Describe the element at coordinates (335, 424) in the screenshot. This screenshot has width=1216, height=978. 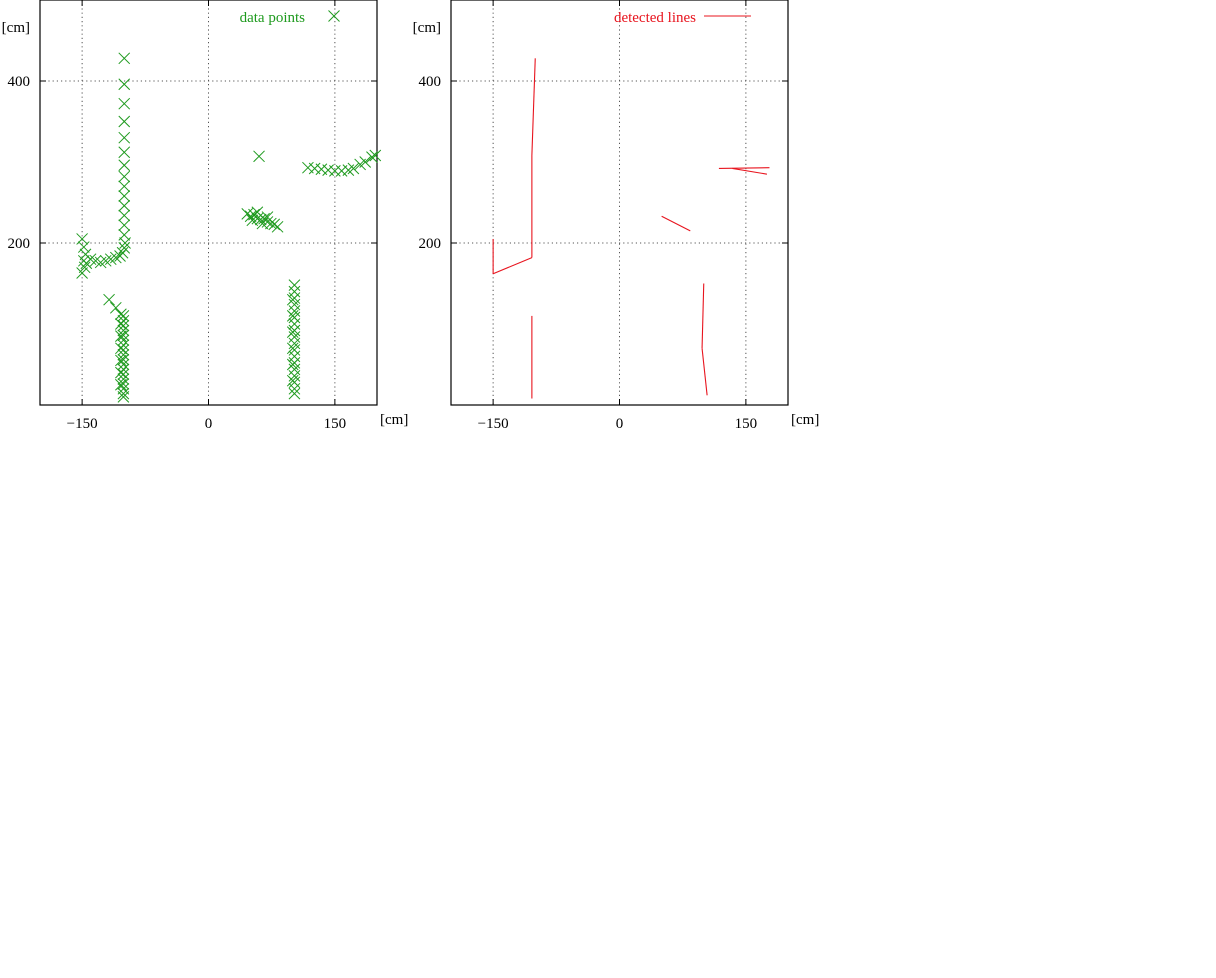
I see `x-tick-label: 150` at that location.